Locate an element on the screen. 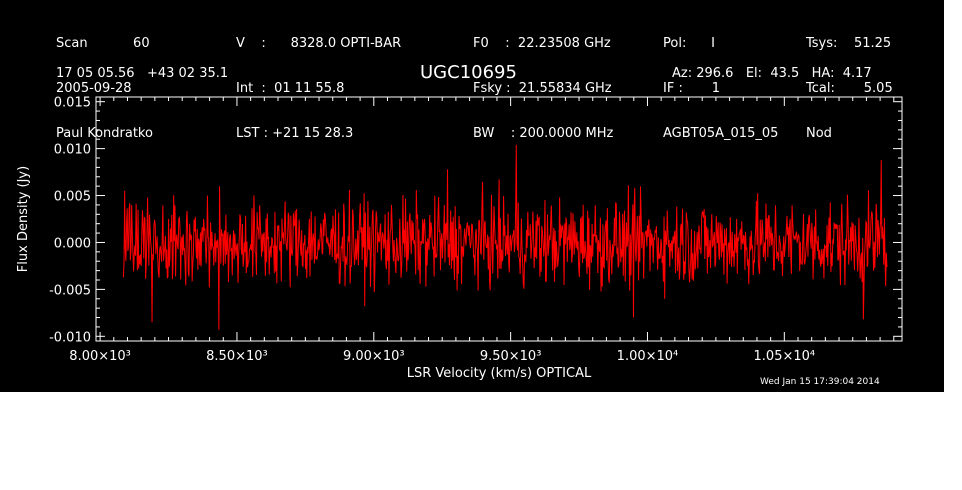 The height and width of the screenshot is (490, 962). y-tick-label: -0.005 is located at coordinates (70, 290).